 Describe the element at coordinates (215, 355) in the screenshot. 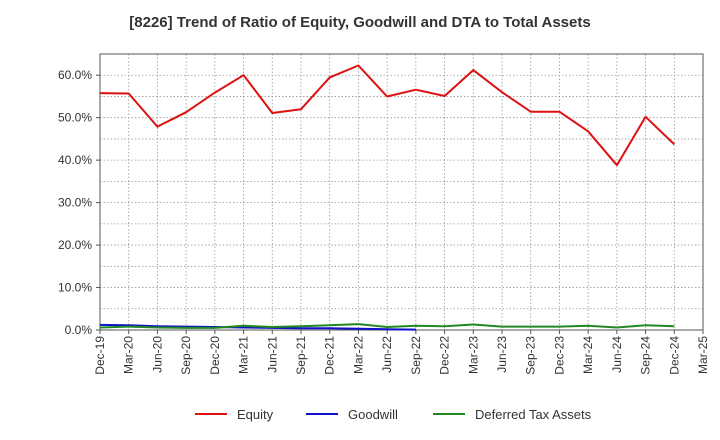

I see `x-tick-label: Dec-20` at that location.